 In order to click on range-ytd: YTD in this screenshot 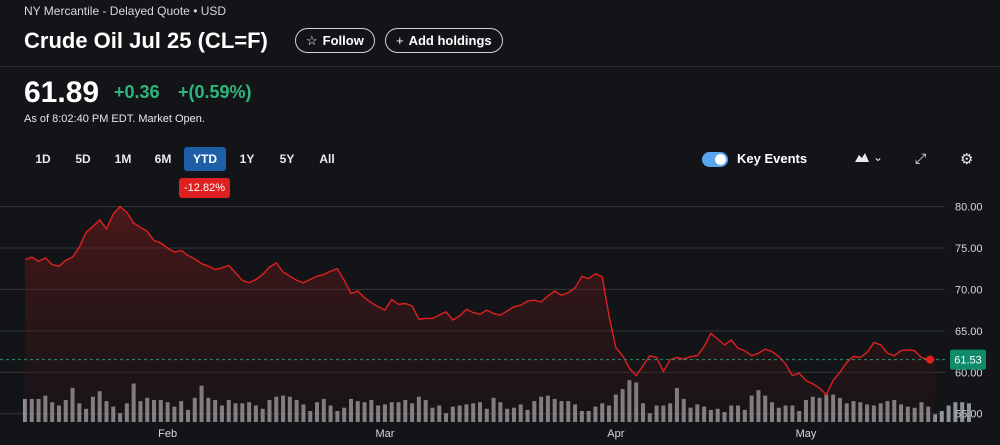, I will do `click(205, 159)`.